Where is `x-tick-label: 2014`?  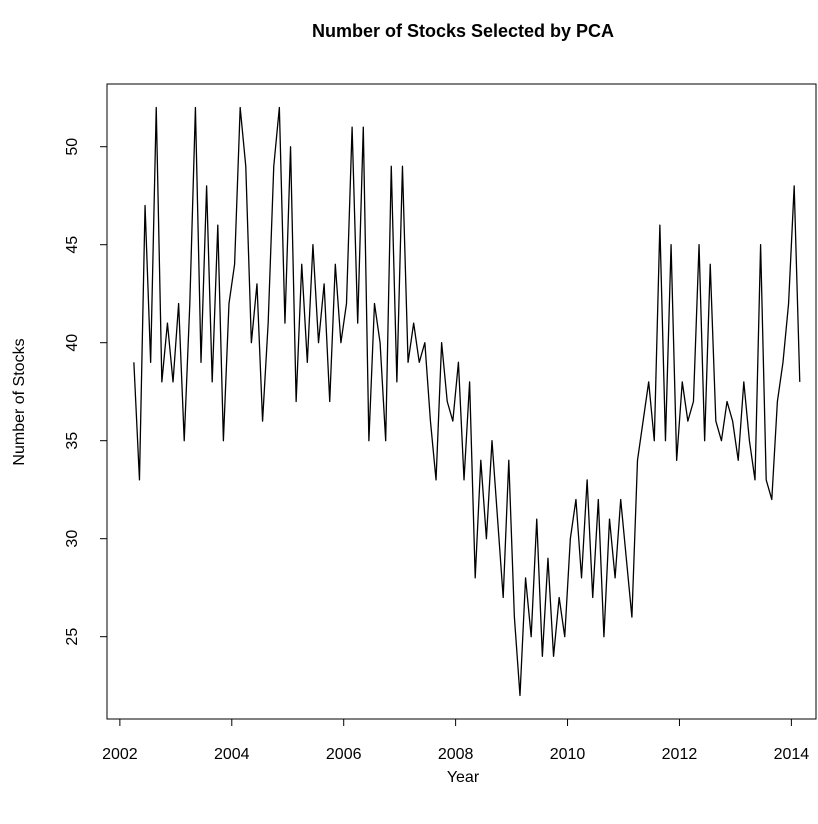
x-tick-label: 2014 is located at coordinates (792, 754).